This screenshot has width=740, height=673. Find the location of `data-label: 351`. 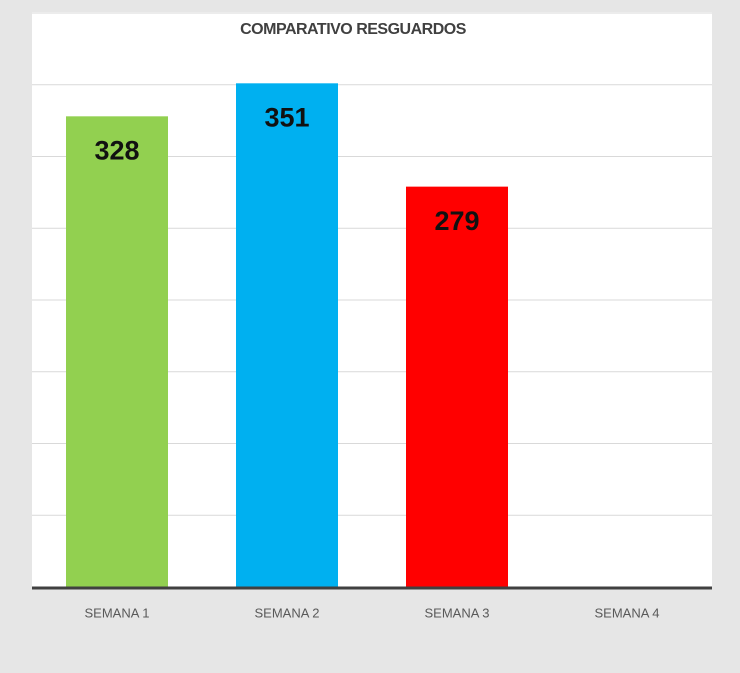

data-label: 351 is located at coordinates (286, 117).